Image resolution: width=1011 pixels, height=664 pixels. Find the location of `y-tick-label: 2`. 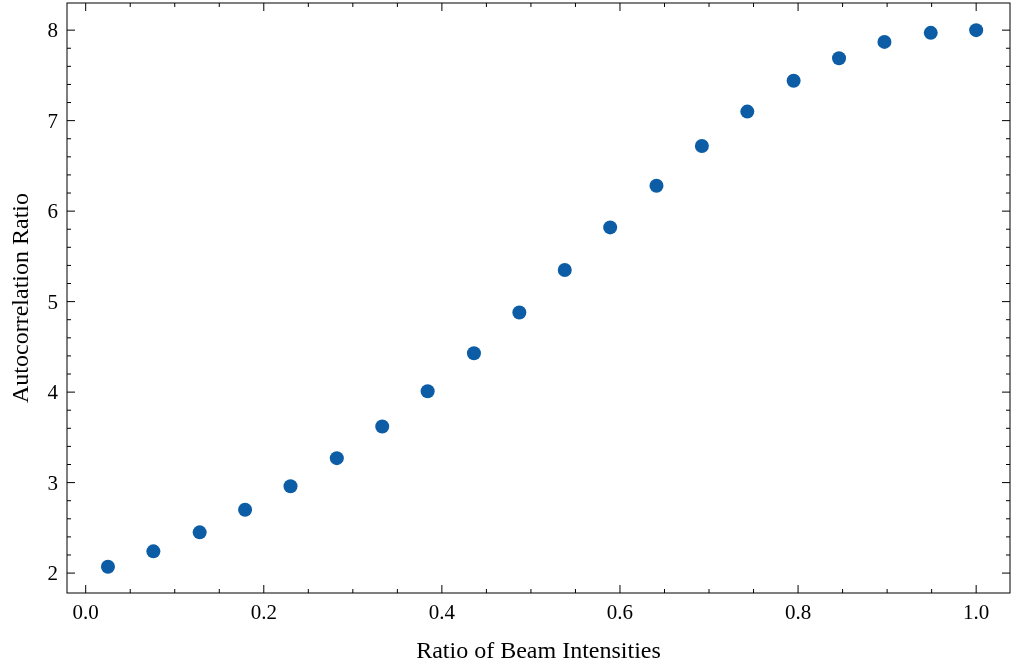

y-tick-label: 2 is located at coordinates (52, 573).